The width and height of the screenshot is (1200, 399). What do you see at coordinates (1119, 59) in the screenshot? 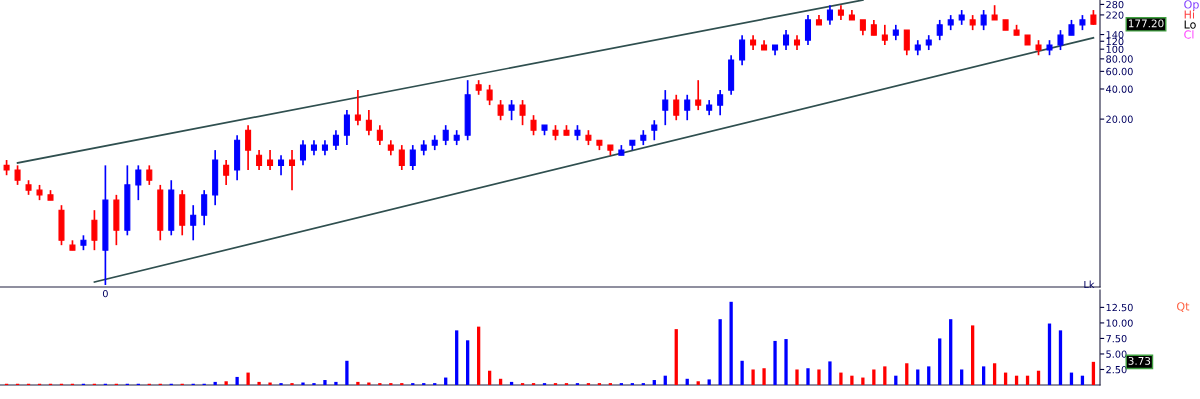
I see `y-tick-label: 80.00` at bounding box center [1119, 59].